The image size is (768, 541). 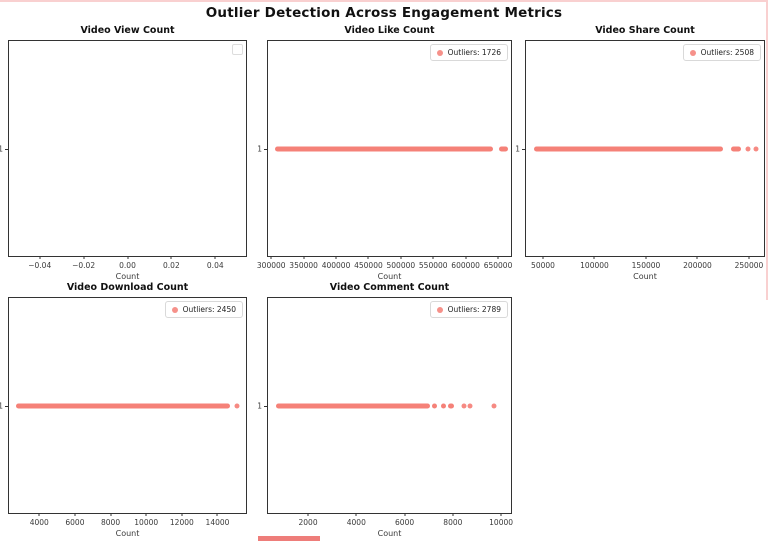 I want to click on x-tick-label: 14000, so click(x=217, y=522).